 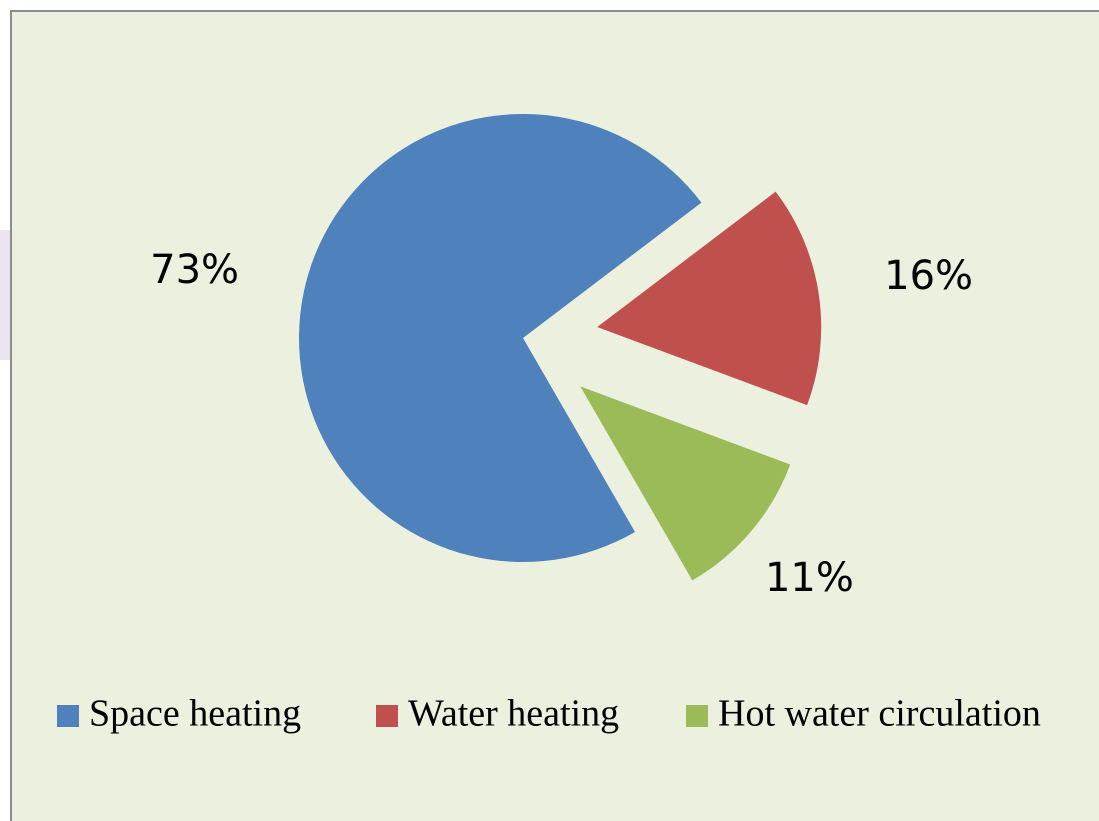 What do you see at coordinates (928, 276) in the screenshot?
I see `data-label: 16%` at bounding box center [928, 276].